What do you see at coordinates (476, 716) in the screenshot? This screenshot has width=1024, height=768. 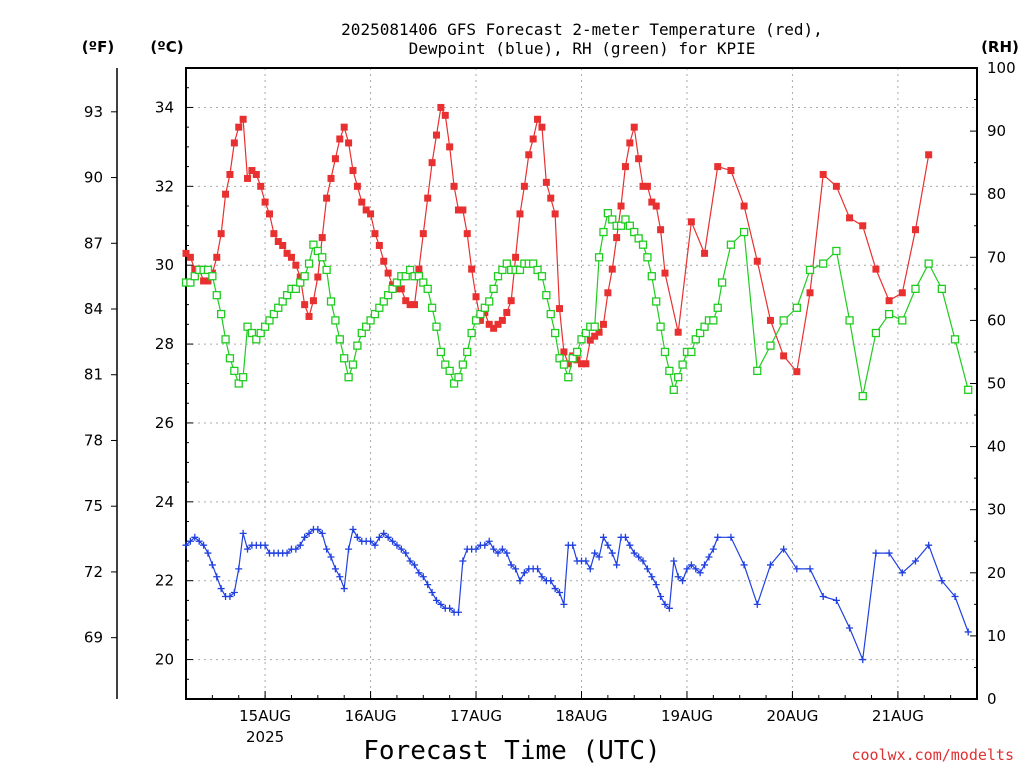 I see `x-tick-label: 17AUG` at bounding box center [476, 716].